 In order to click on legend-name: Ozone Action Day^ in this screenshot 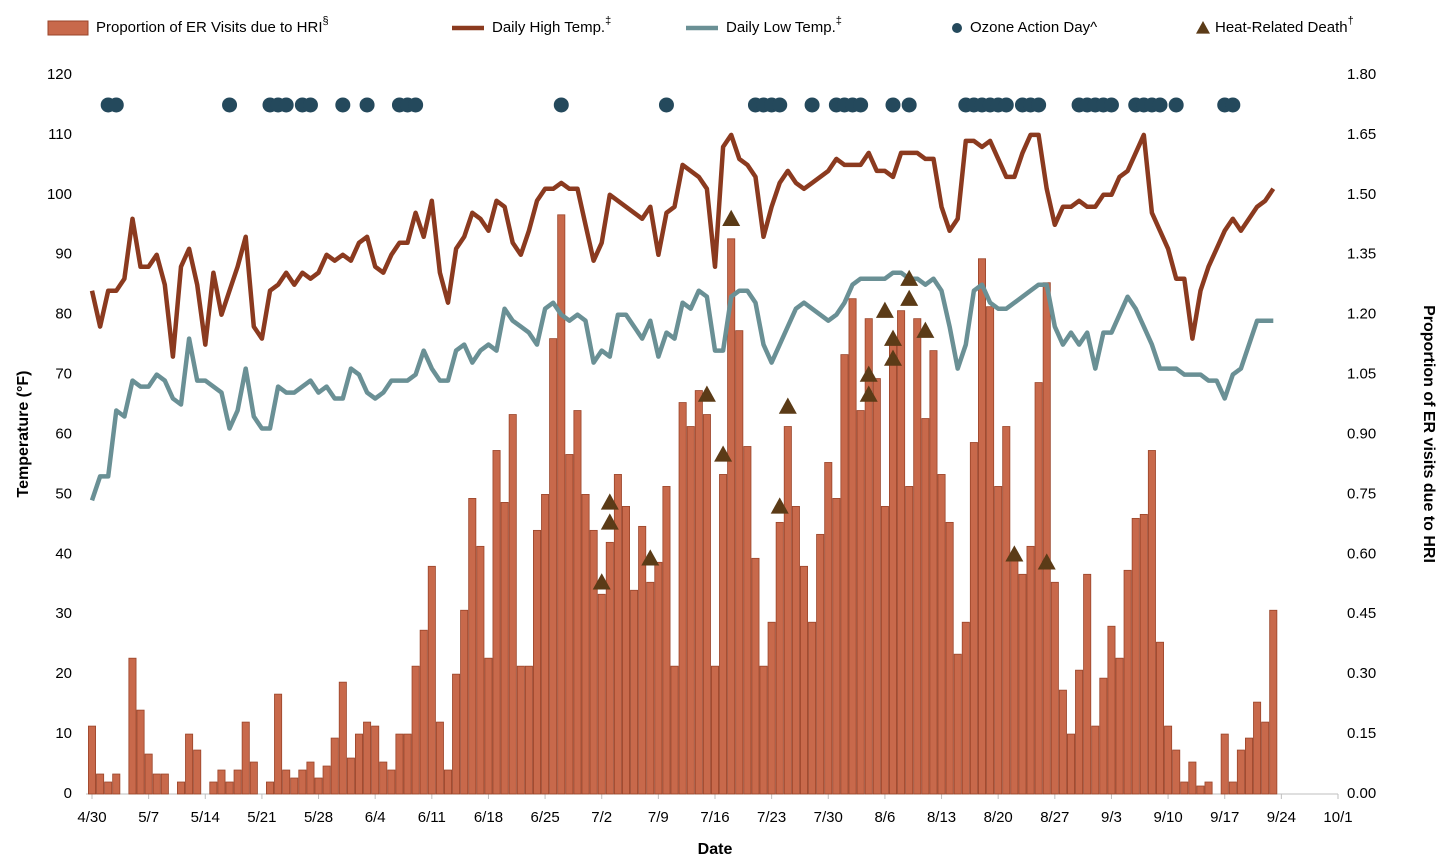, I will do `click(1033, 27)`.